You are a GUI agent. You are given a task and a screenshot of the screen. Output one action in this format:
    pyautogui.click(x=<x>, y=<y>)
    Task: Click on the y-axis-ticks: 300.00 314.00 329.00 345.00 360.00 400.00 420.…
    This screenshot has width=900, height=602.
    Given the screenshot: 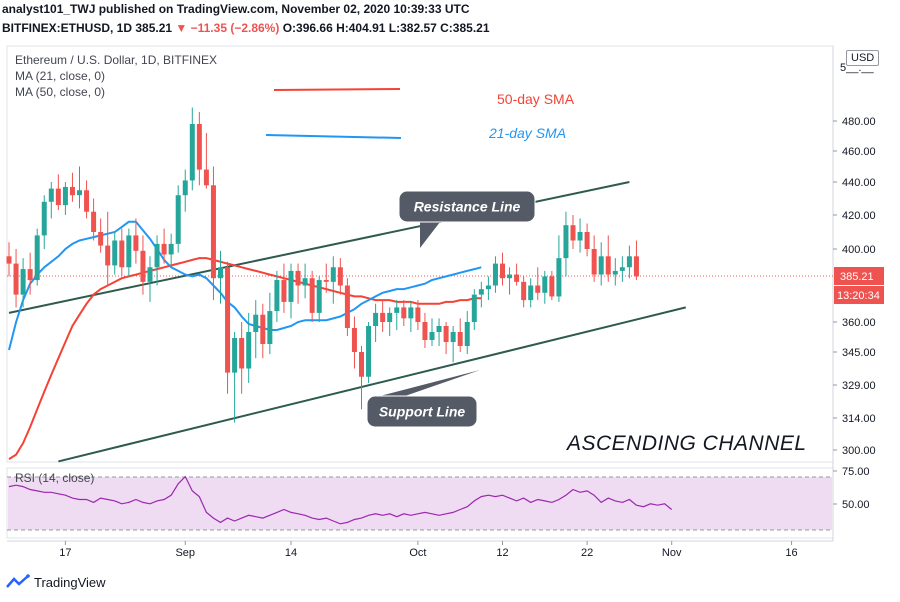 What is the action you would take?
    pyautogui.click(x=854, y=259)
    